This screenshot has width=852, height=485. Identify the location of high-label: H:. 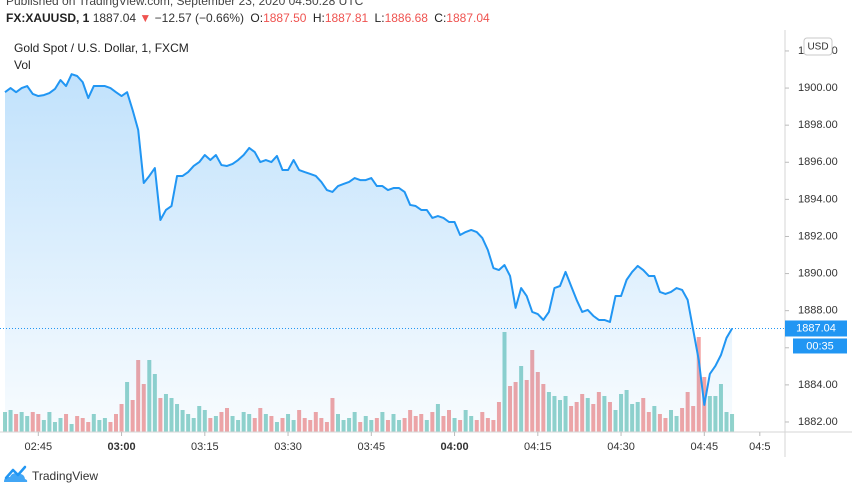
(318, 18).